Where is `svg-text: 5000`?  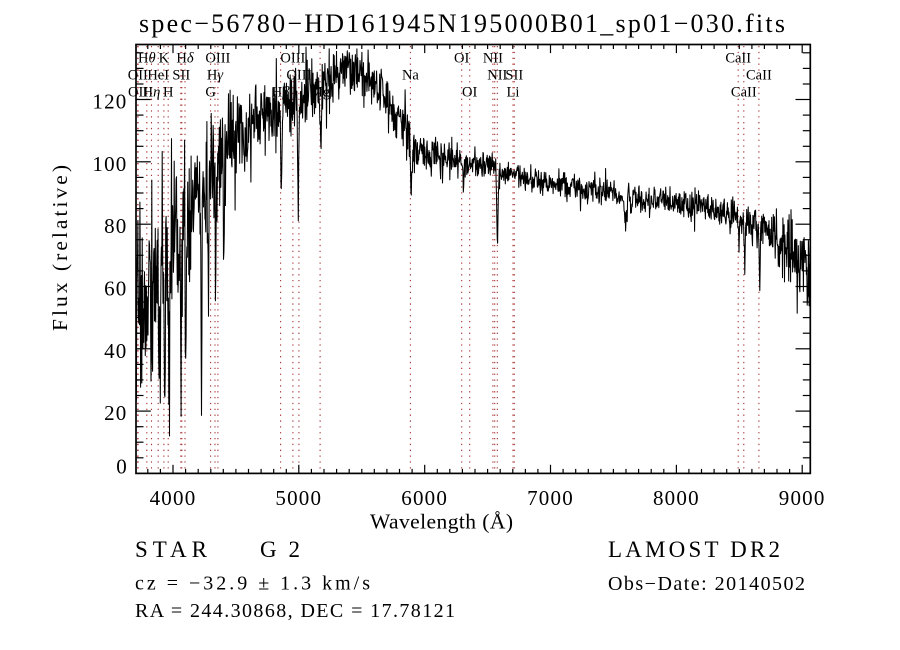
svg-text: 5000 is located at coordinates (298, 498).